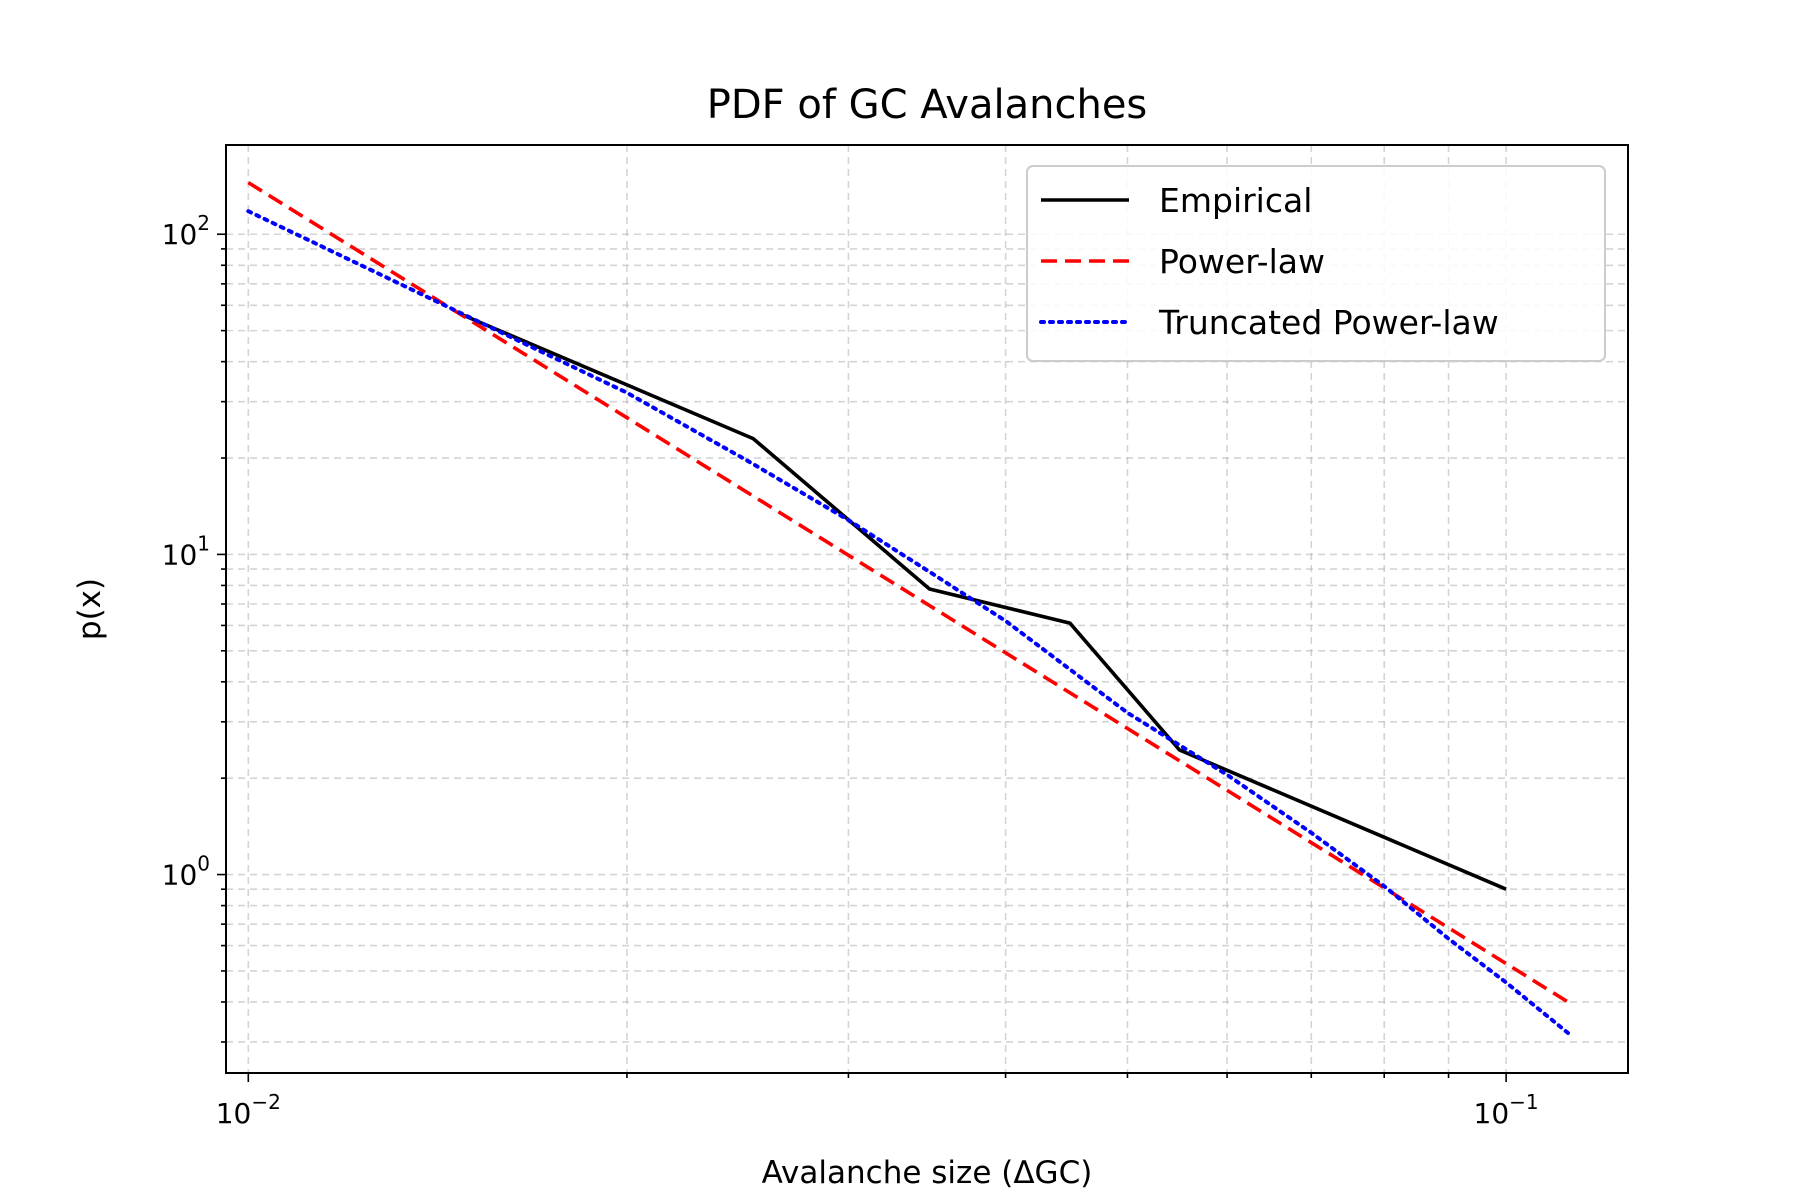 This screenshot has width=1800, height=1200. I want to click on chart-title: PDF of GC Avalanches, so click(927, 105).